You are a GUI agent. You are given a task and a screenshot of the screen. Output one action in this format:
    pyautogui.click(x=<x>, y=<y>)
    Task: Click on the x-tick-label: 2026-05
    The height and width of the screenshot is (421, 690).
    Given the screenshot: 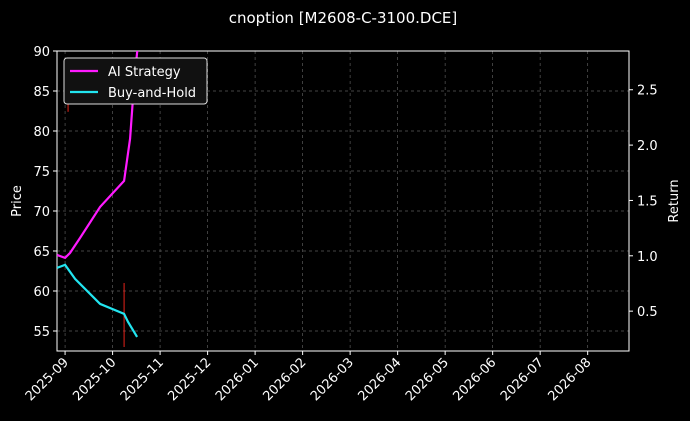 What is the action you would take?
    pyautogui.click(x=427, y=379)
    